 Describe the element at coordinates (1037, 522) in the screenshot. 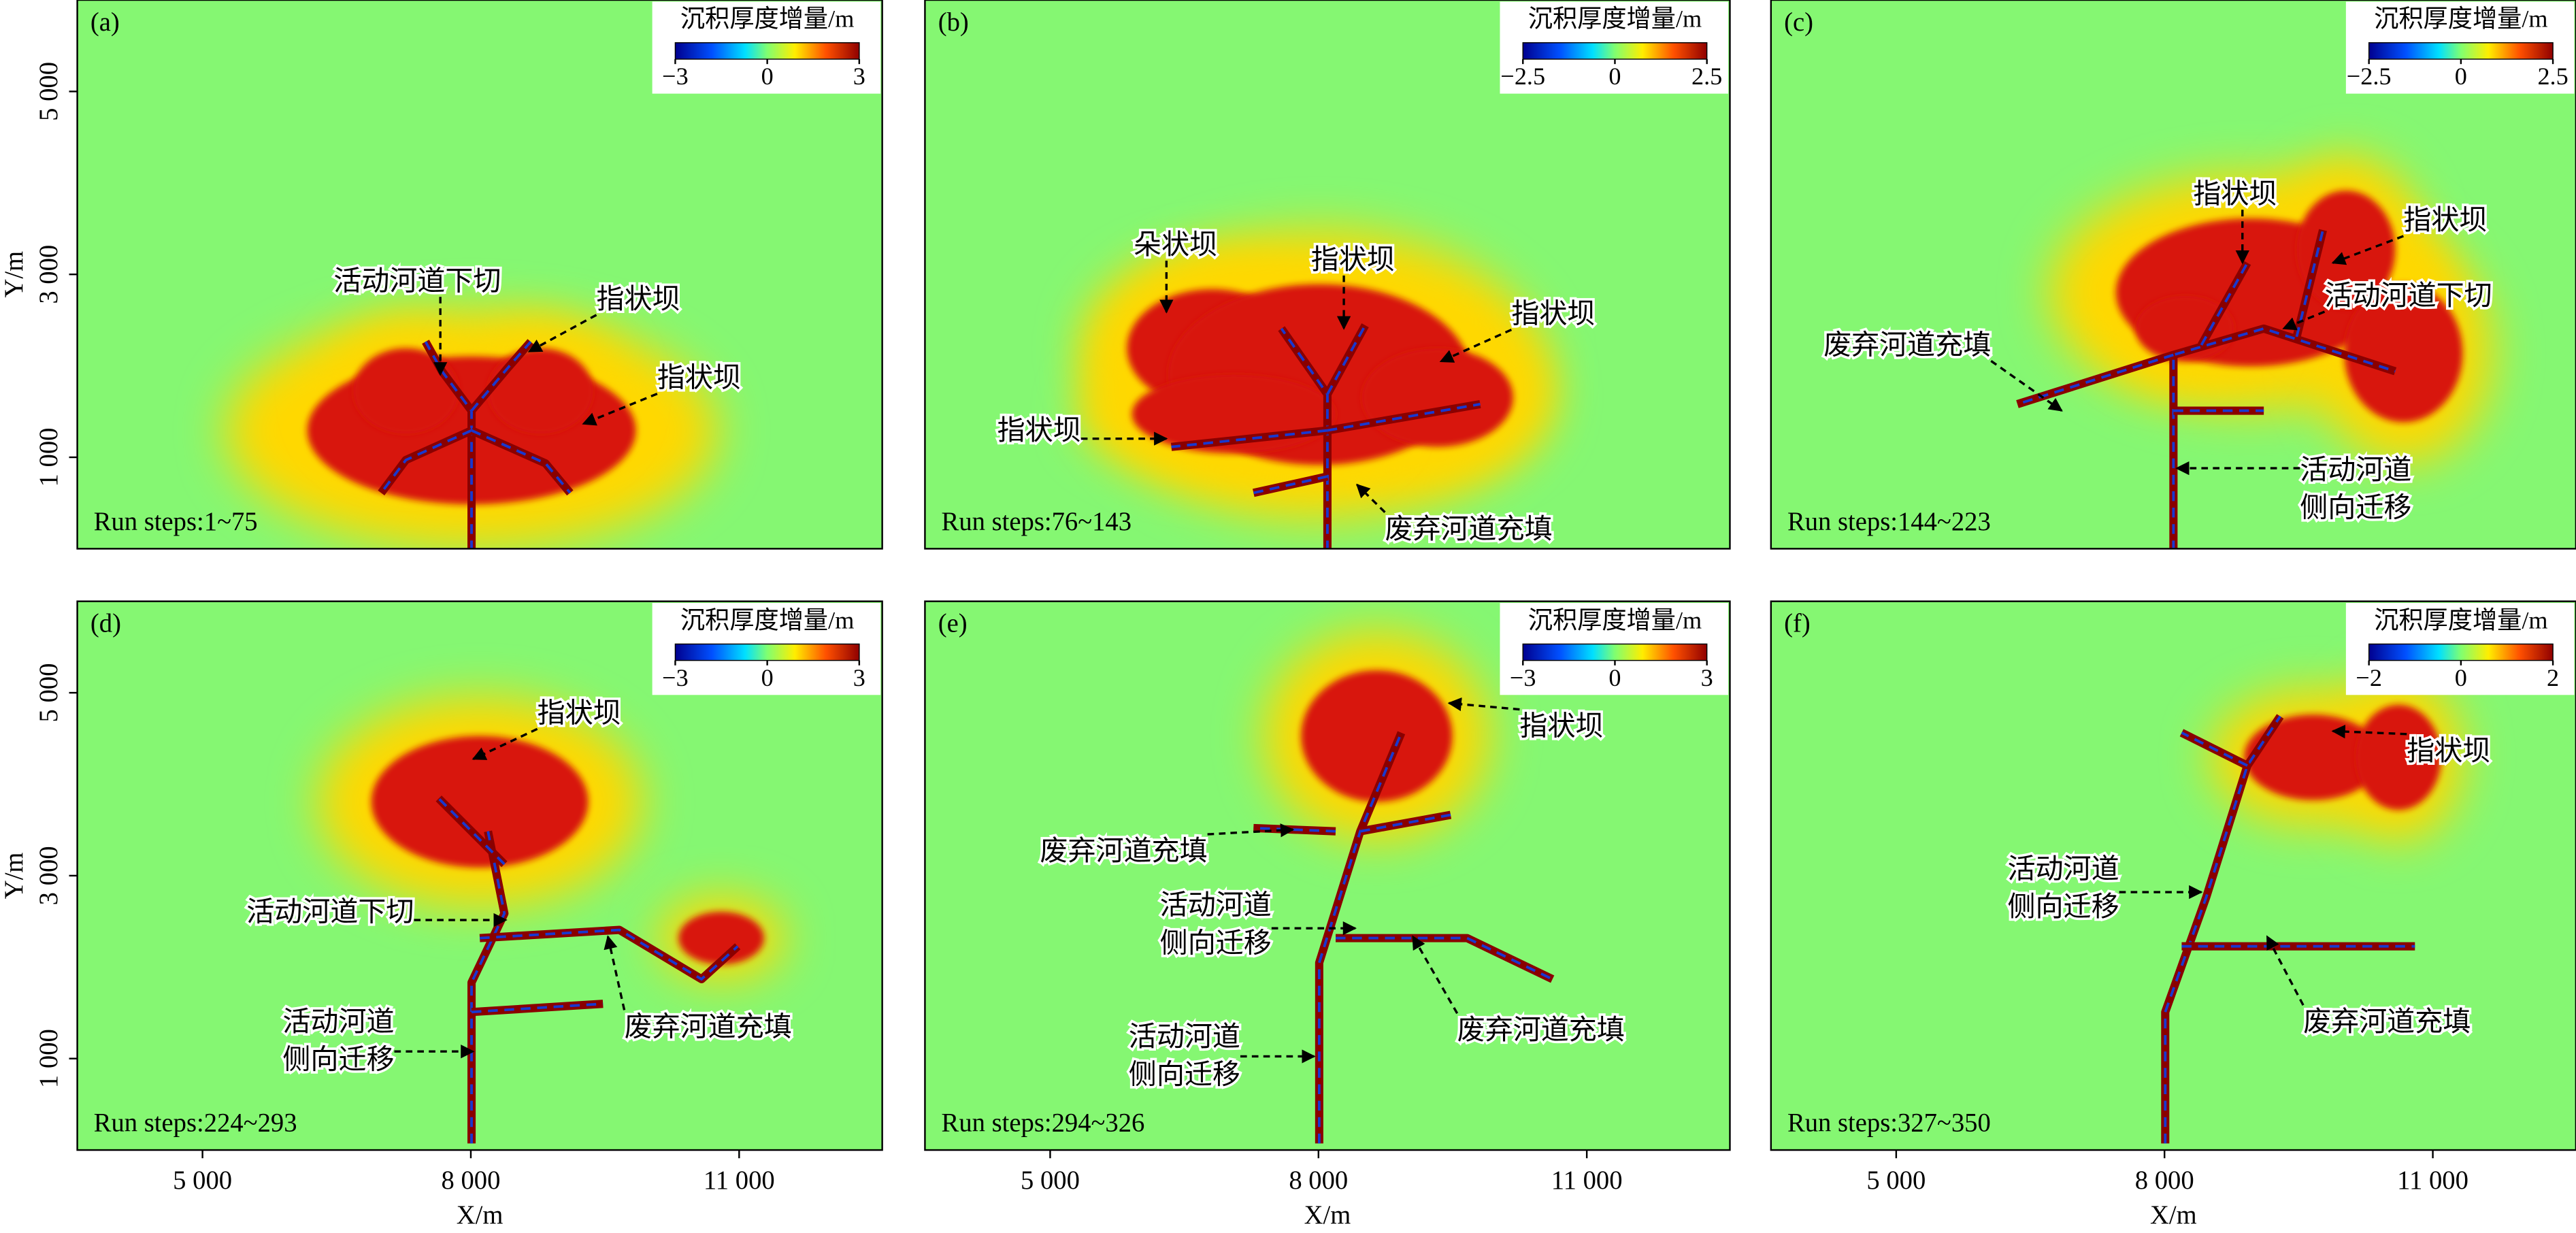

I see `run-steps: Run steps:76~143` at that location.